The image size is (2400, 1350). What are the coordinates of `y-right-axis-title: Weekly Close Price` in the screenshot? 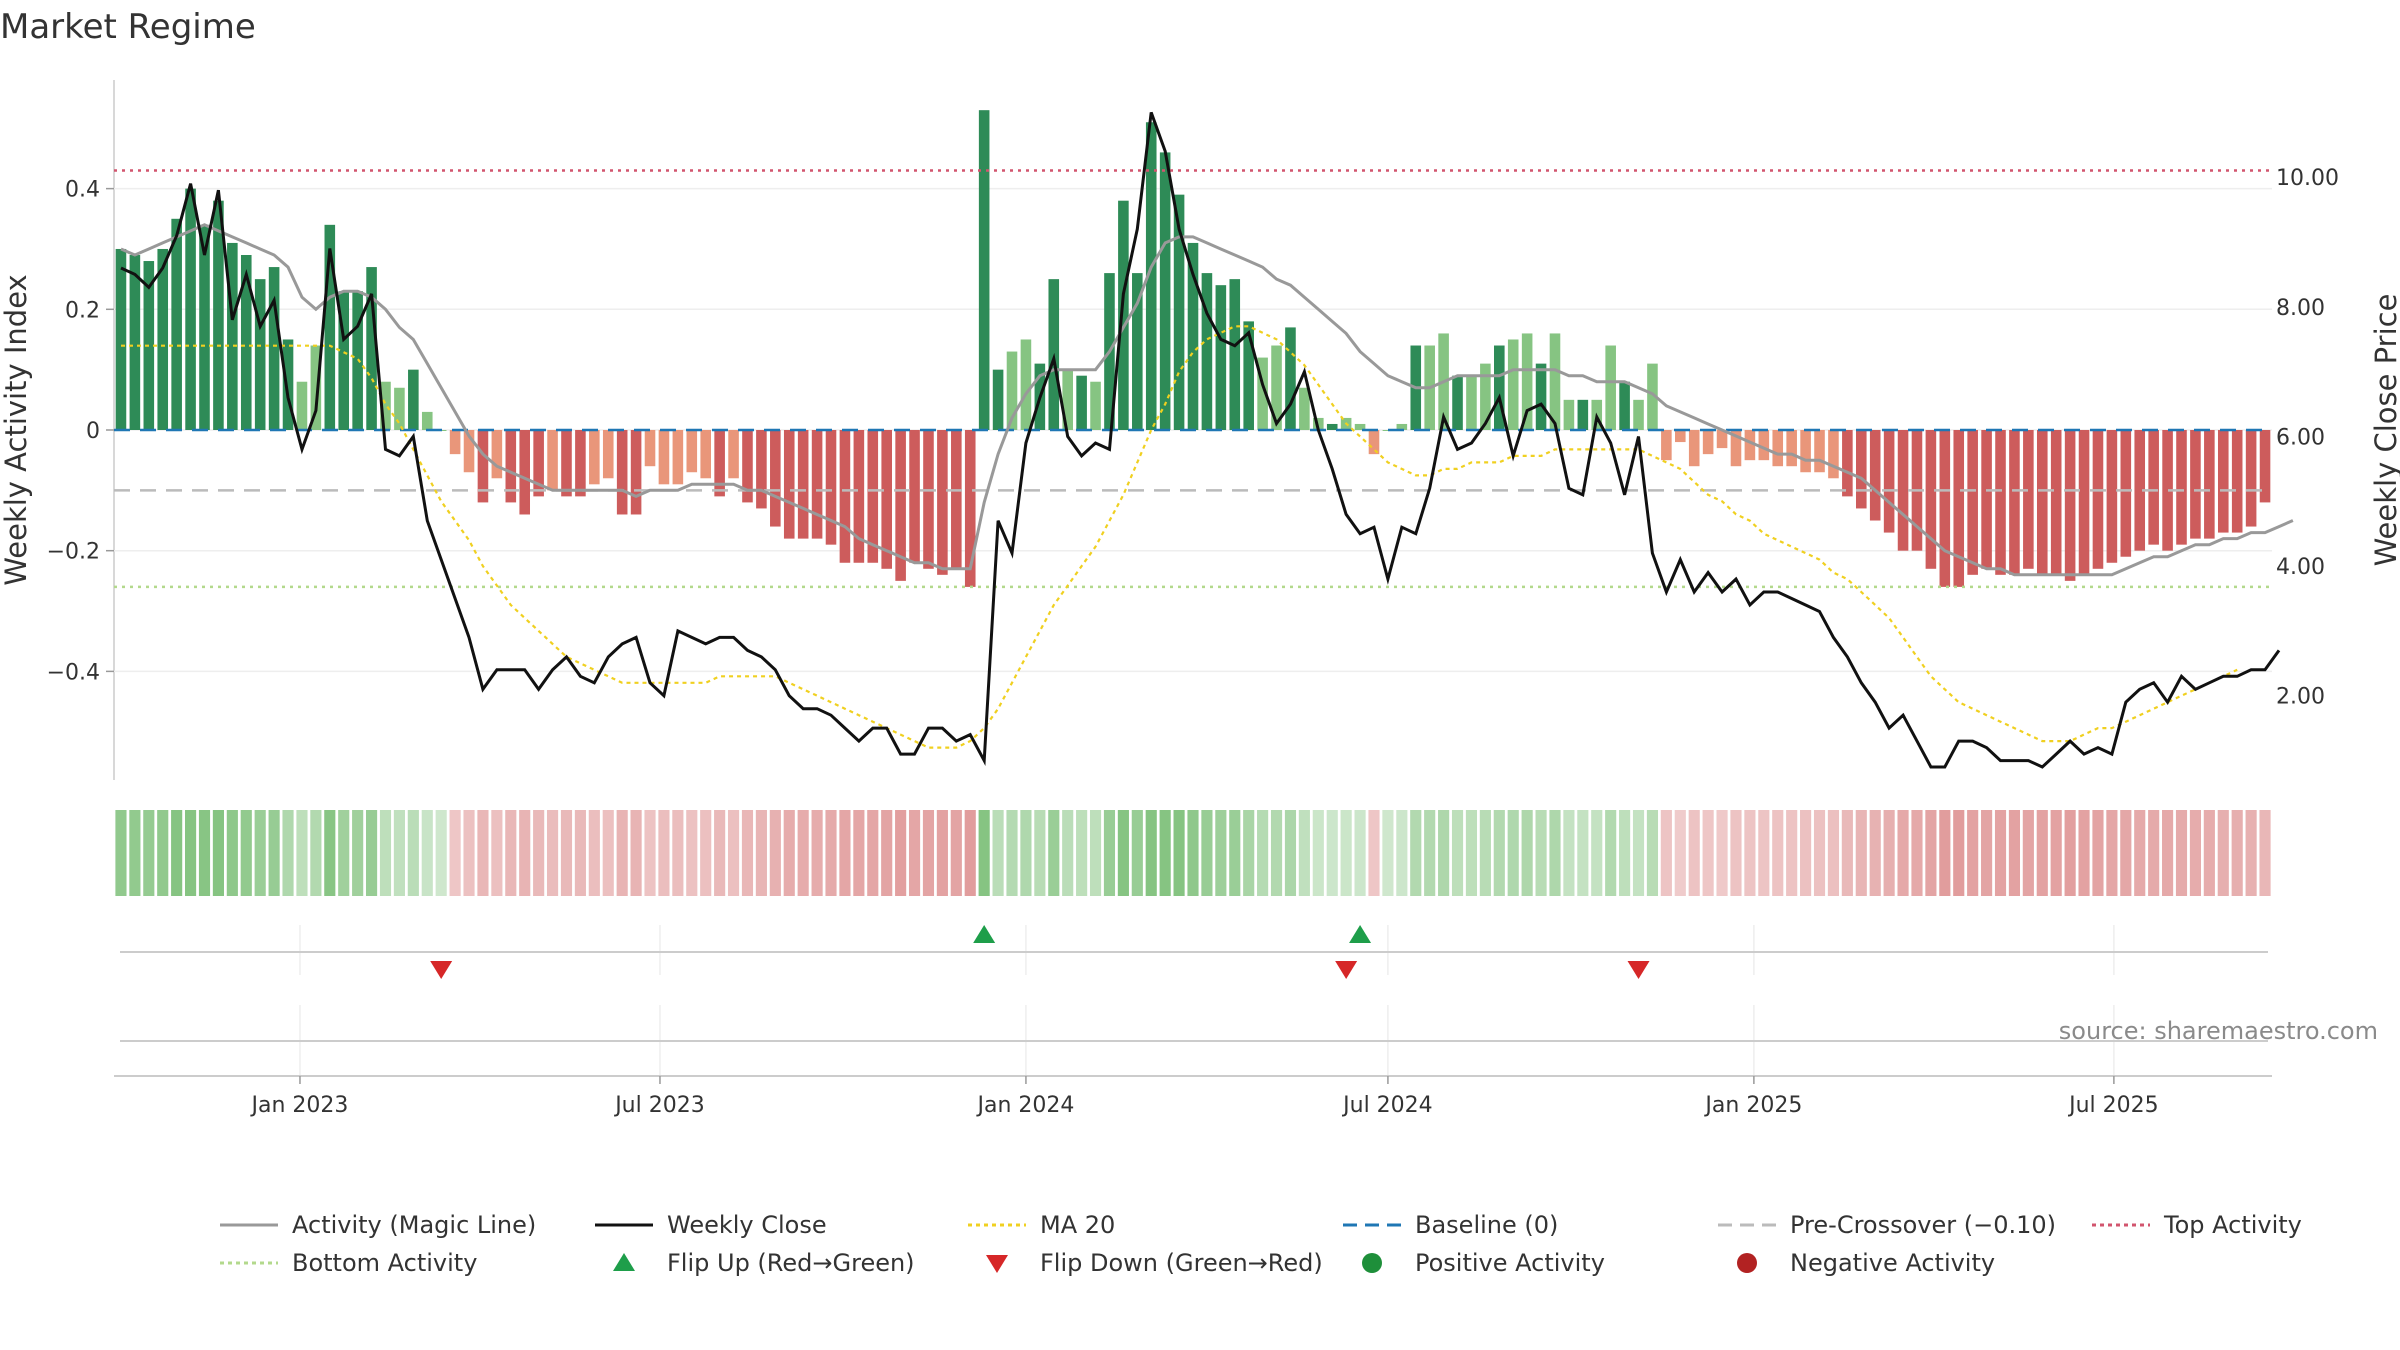 It's located at (2384, 430).